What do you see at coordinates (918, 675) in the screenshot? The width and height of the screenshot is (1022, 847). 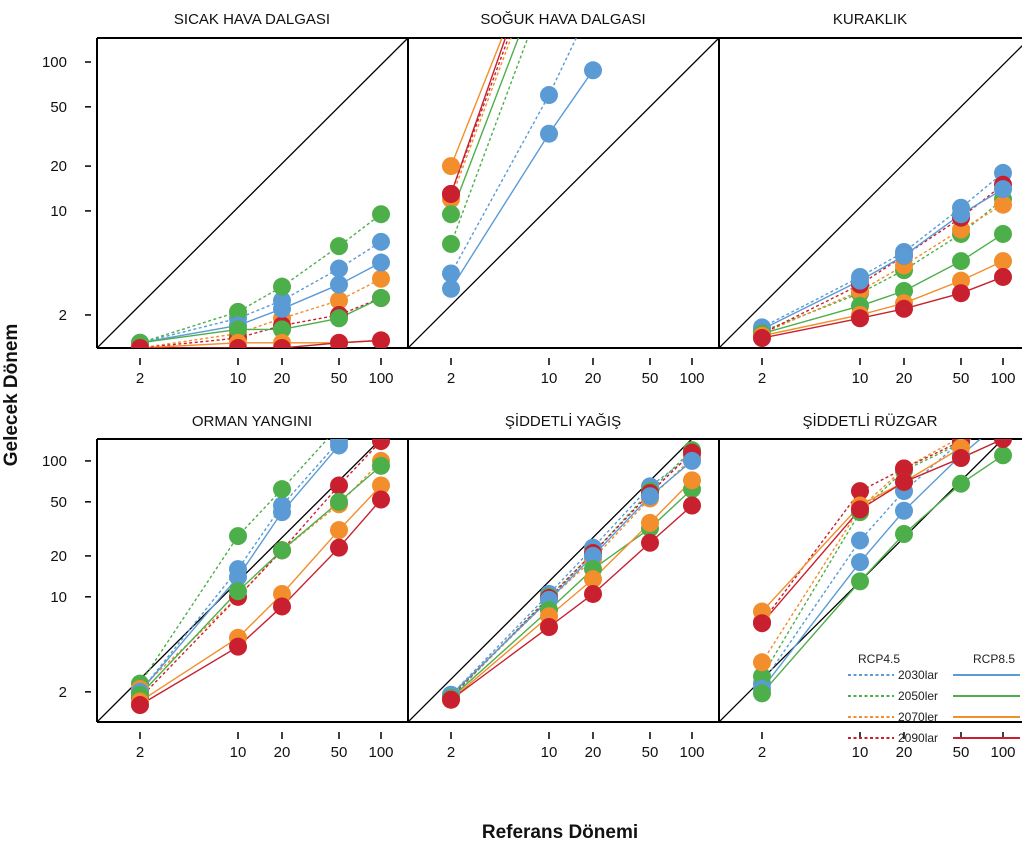 I see `legend-label: 2030lar` at bounding box center [918, 675].